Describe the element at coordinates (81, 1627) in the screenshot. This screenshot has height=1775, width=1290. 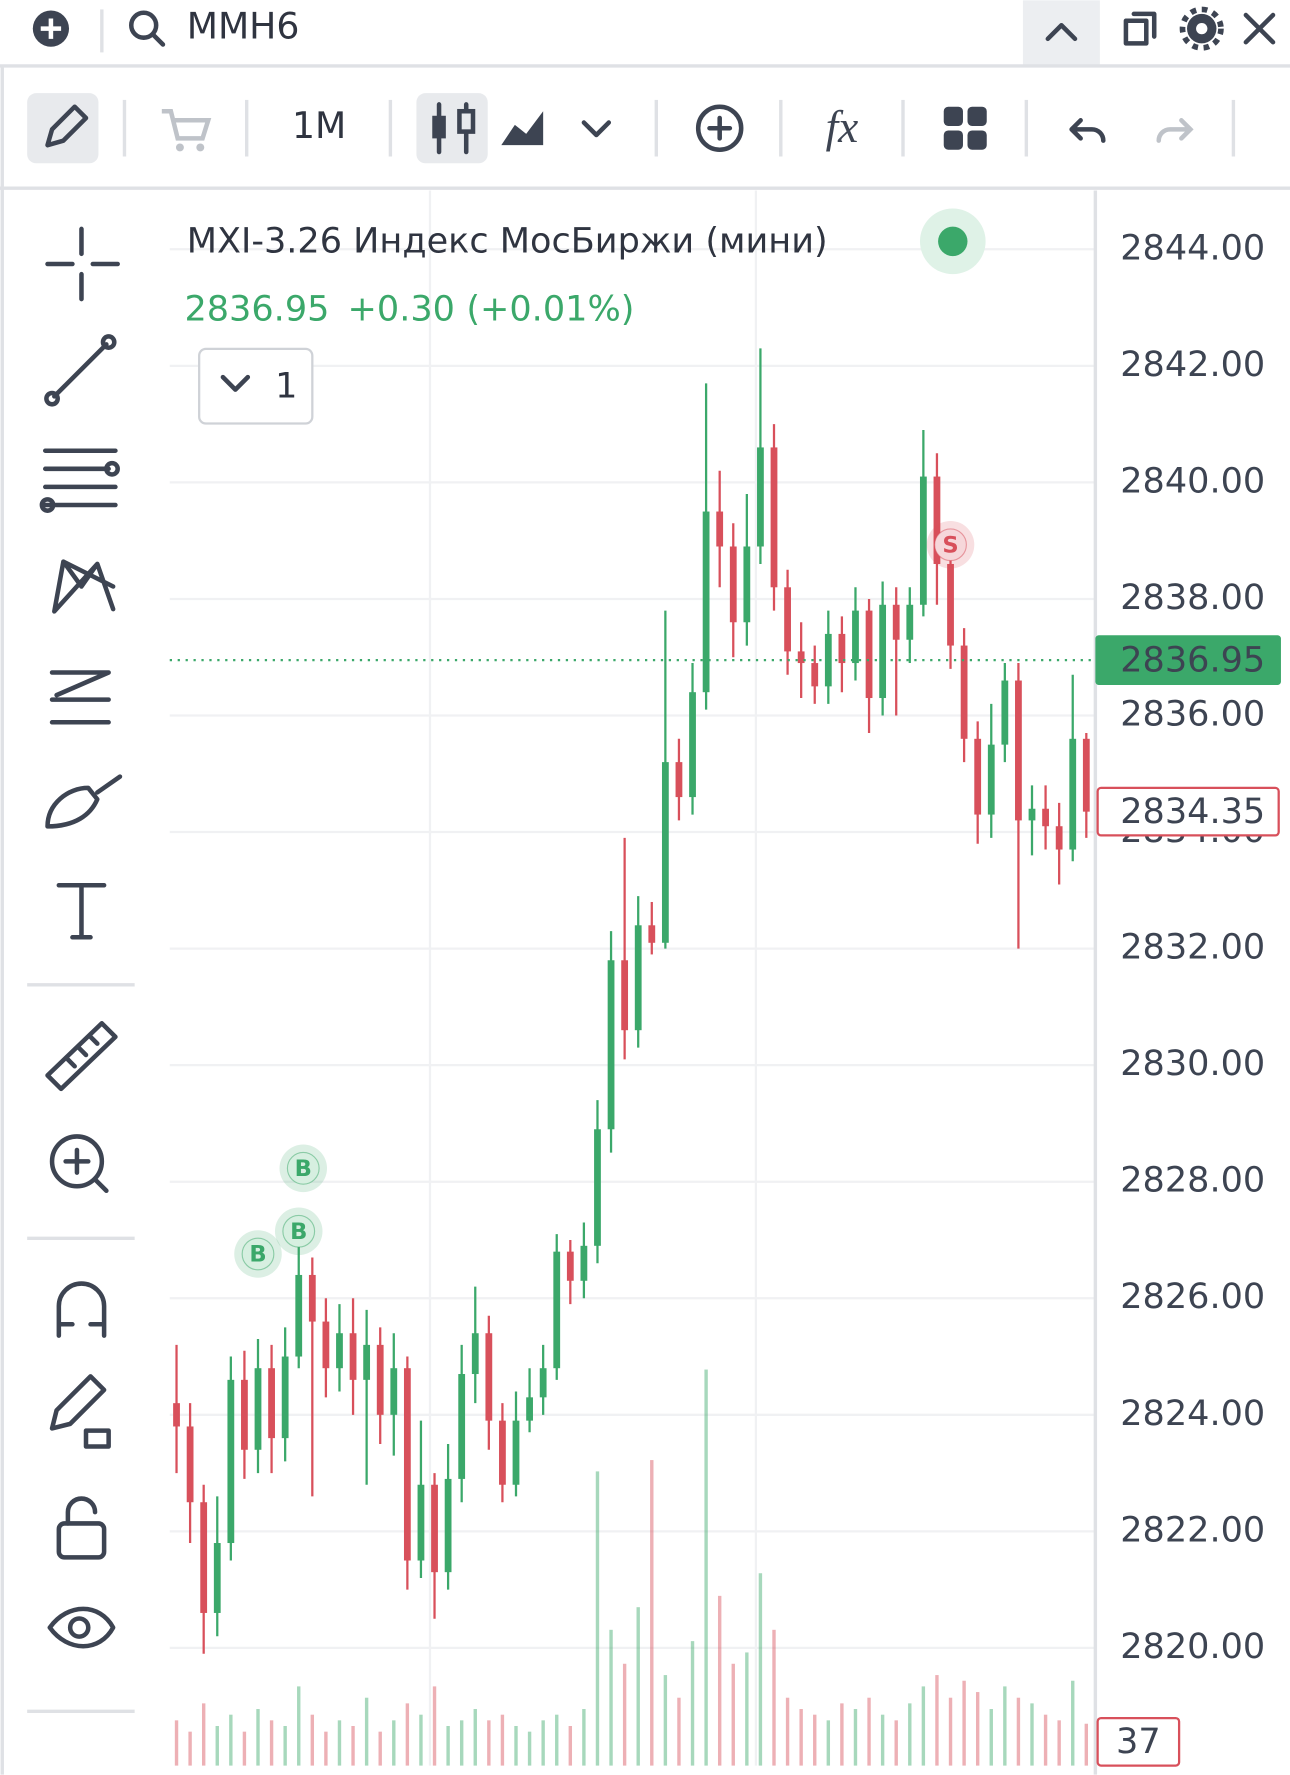
I see `hide-tool` at that location.